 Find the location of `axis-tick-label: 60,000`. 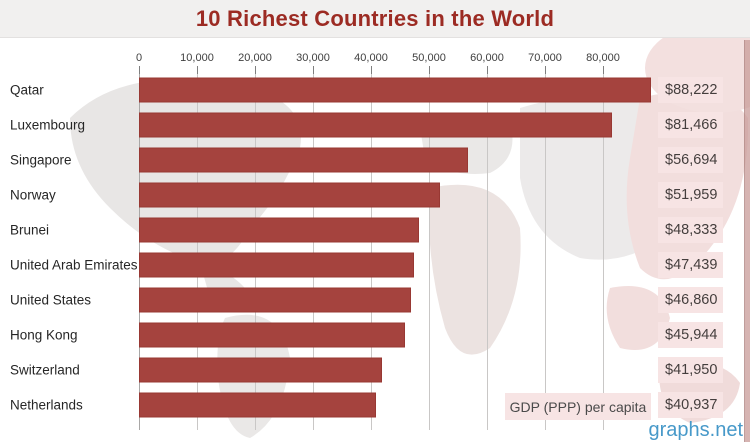

axis-tick-label: 60,000 is located at coordinates (487, 58).